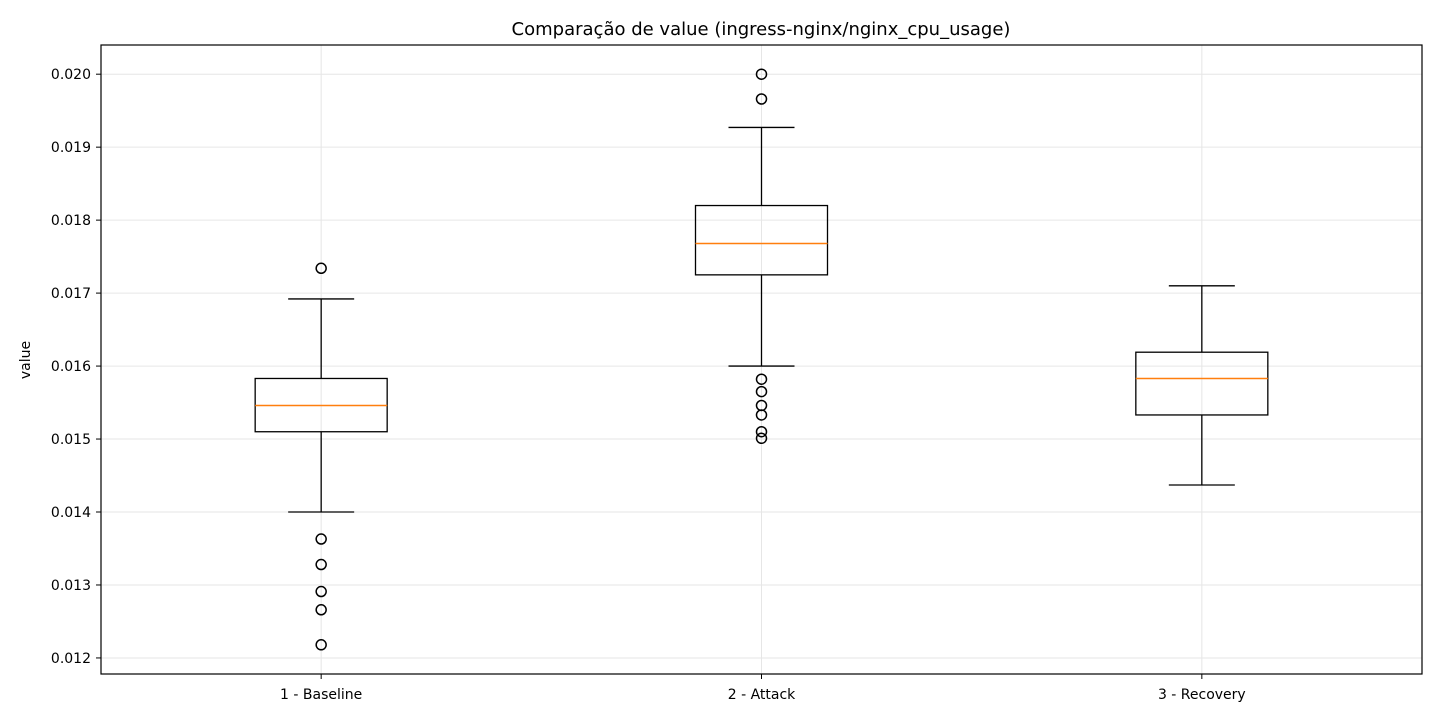 The width and height of the screenshot is (1440, 720). I want to click on y-tick-label: 0.020, so click(71, 75).